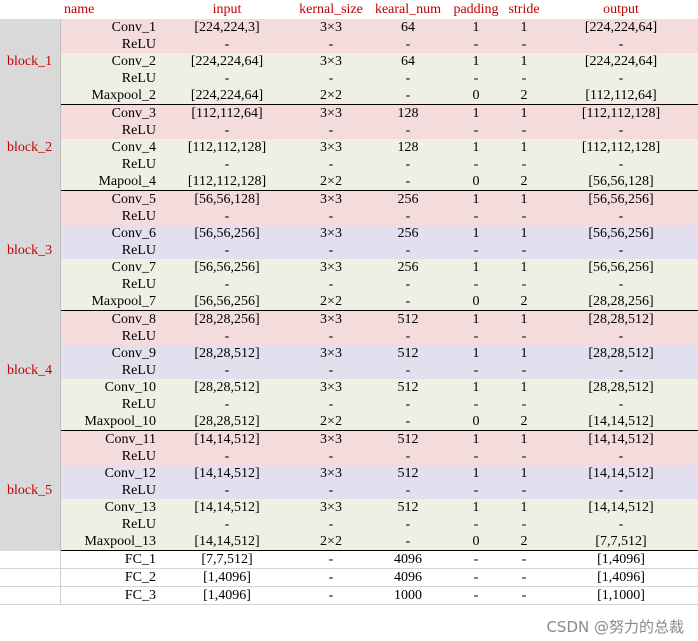 Image resolution: width=698 pixels, height=641 pixels. Describe the element at coordinates (408, 61) in the screenshot. I see `cell-num: 64` at that location.